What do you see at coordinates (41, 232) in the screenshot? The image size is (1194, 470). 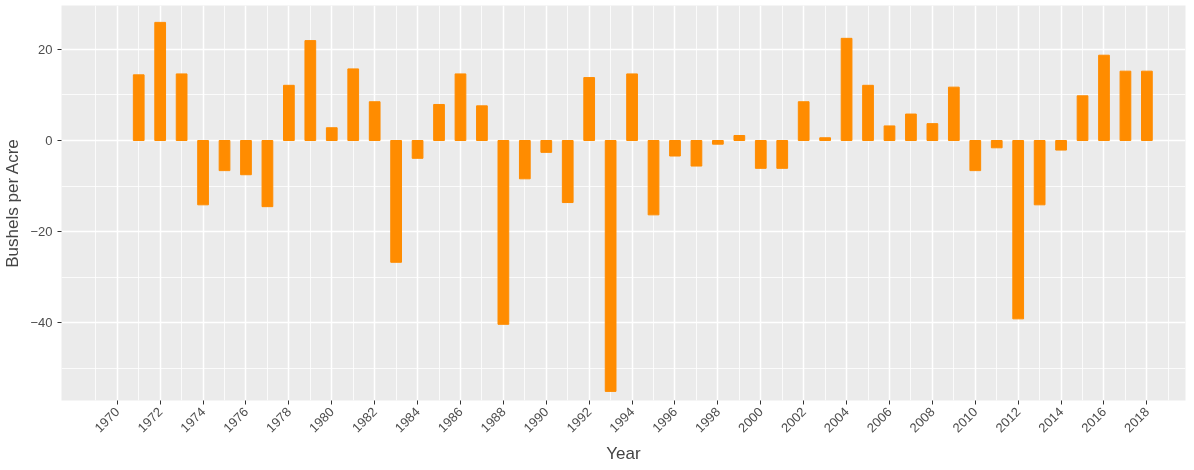 I see `y-tick-label: −20` at bounding box center [41, 232].